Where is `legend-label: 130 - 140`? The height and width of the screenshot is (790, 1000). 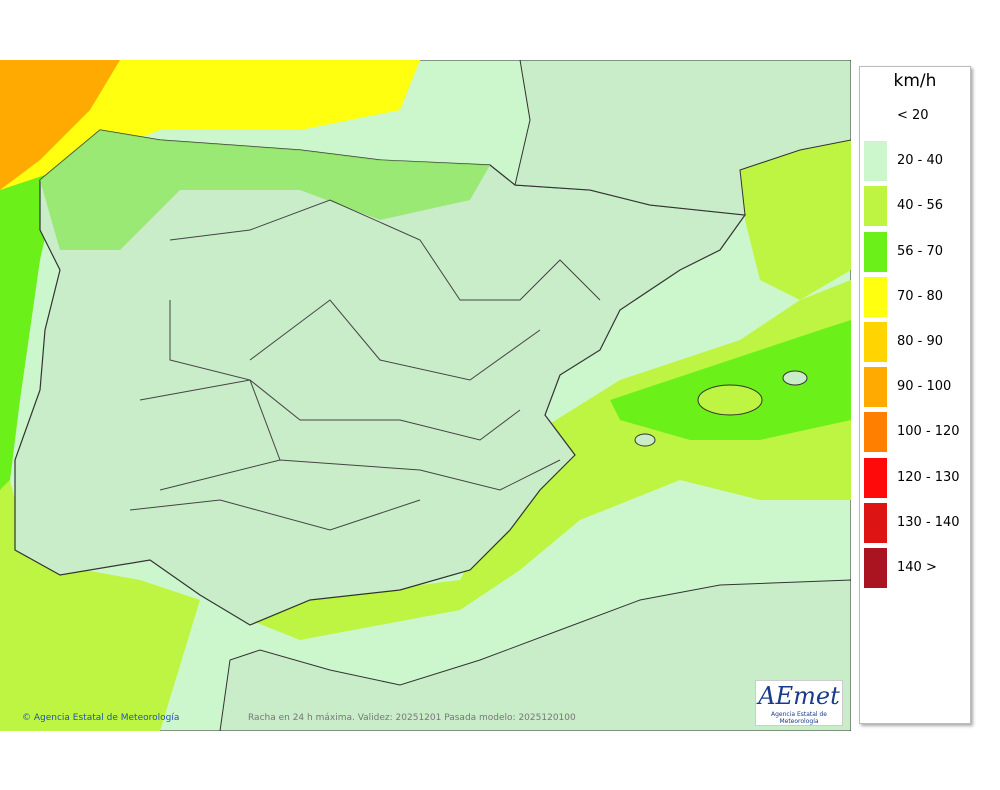
legend-label: 130 - 140 is located at coordinates (928, 522).